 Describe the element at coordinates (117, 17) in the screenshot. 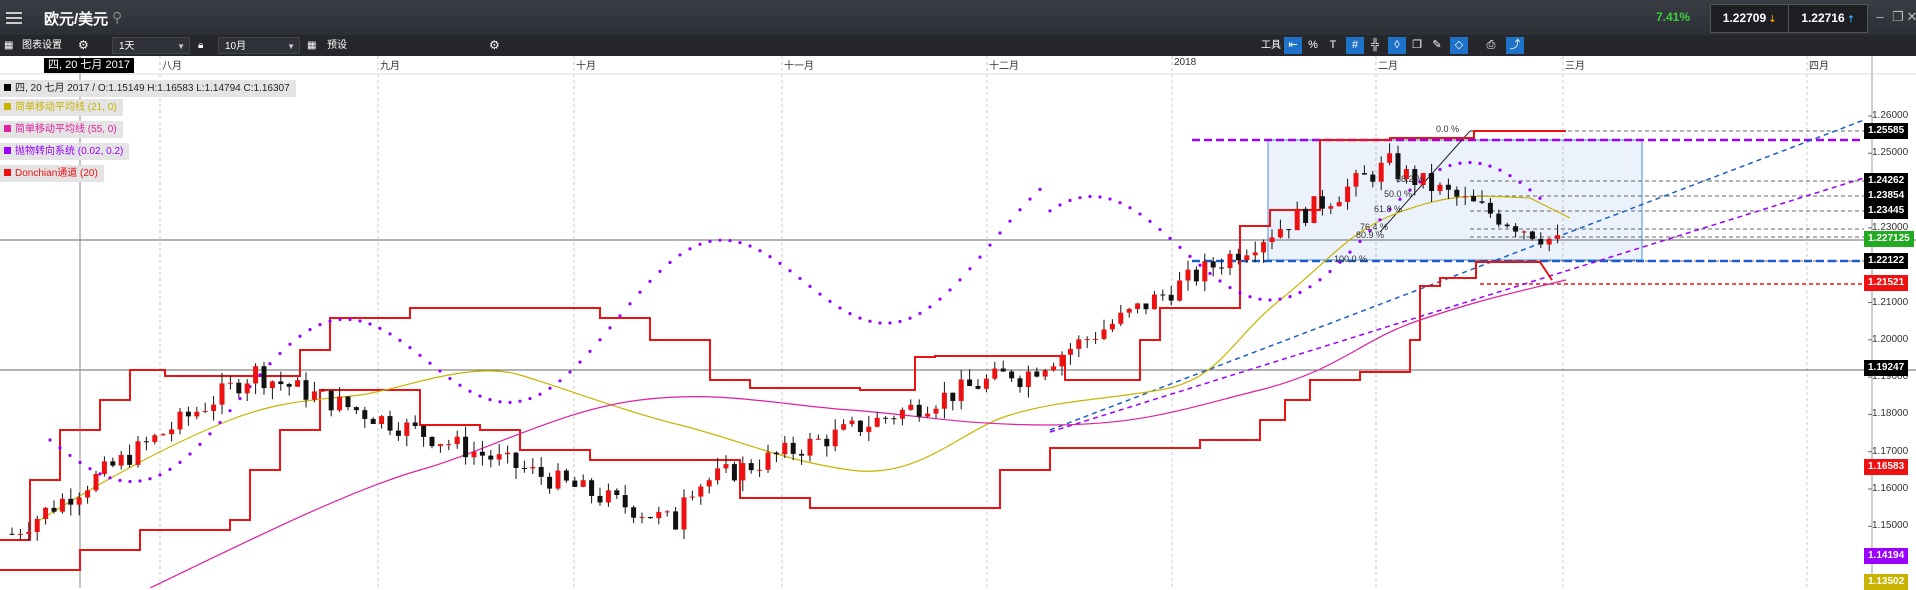

I see `search-icon: ⚲` at that location.